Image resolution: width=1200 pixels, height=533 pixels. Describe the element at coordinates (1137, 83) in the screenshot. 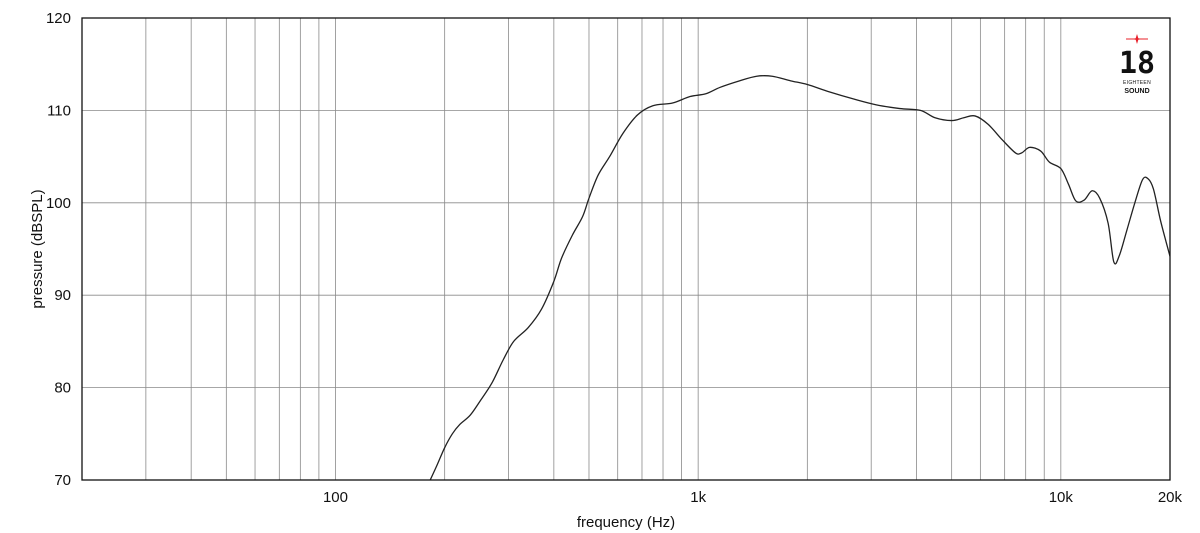

I see `logo-eighteen-text: EIGHTEEN` at that location.